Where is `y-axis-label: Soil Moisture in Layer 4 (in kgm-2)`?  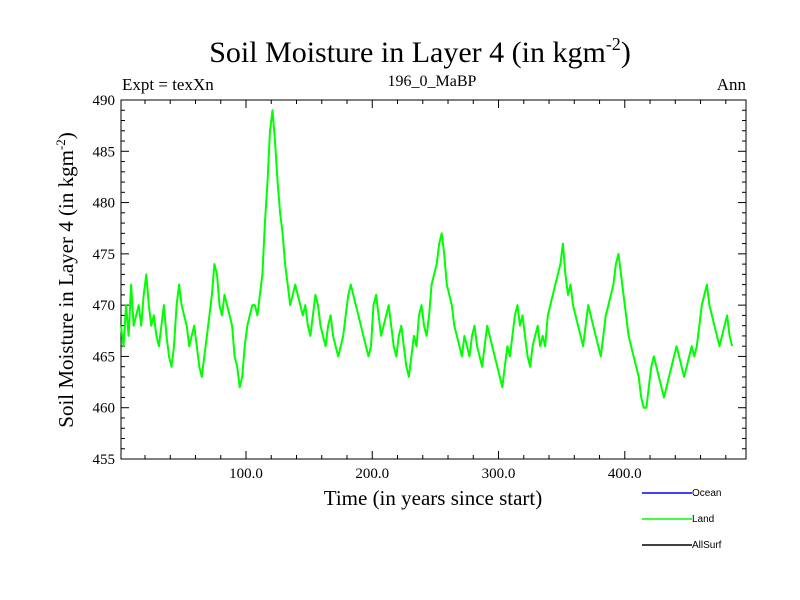 y-axis-label: Soil Moisture in Layer 4 (in kgm-2) is located at coordinates (65, 279).